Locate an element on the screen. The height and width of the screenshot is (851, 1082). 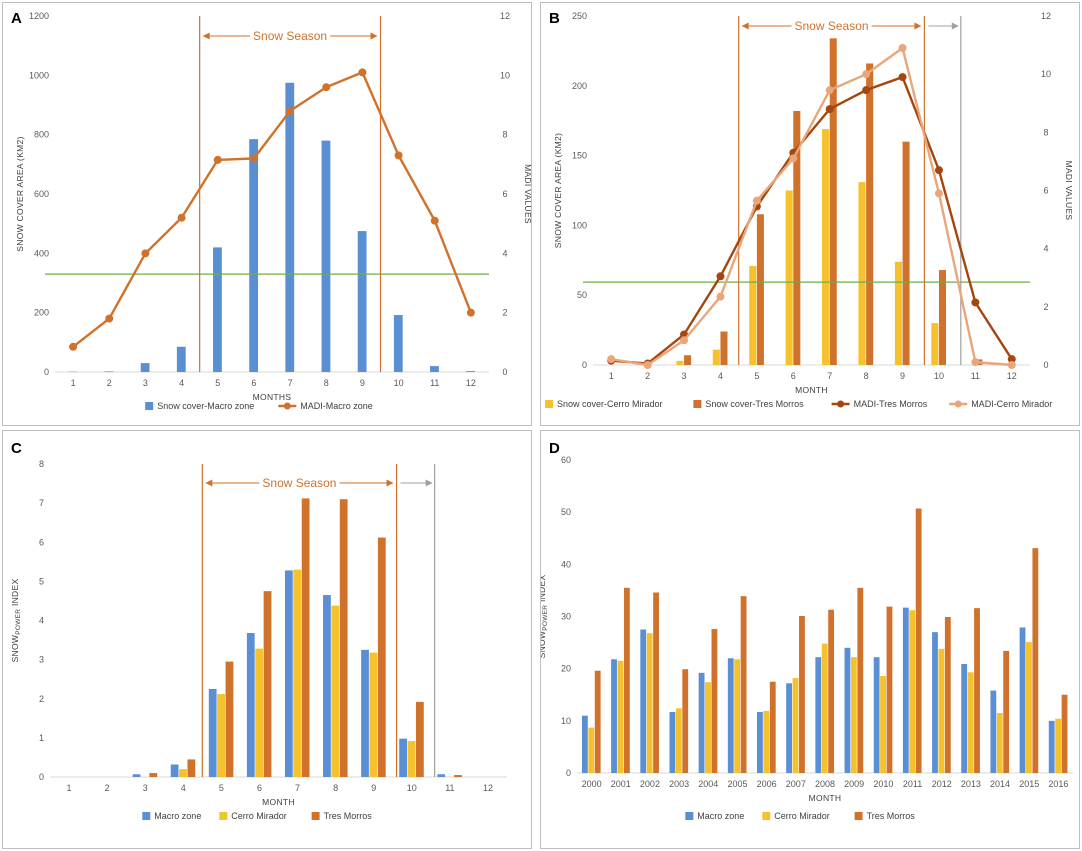
x-tick-label: 6 is located at coordinates (259, 788).